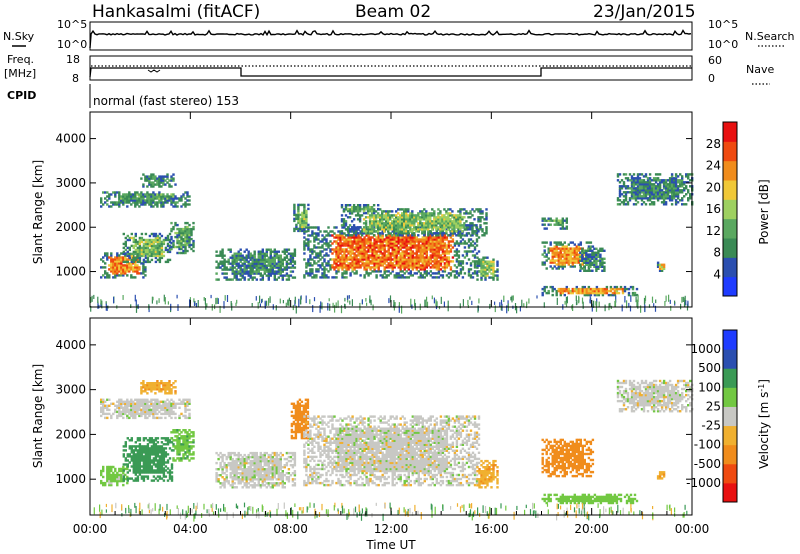  What do you see at coordinates (770, 36) in the screenshot?
I see `noise-search-label: N.Search` at bounding box center [770, 36].